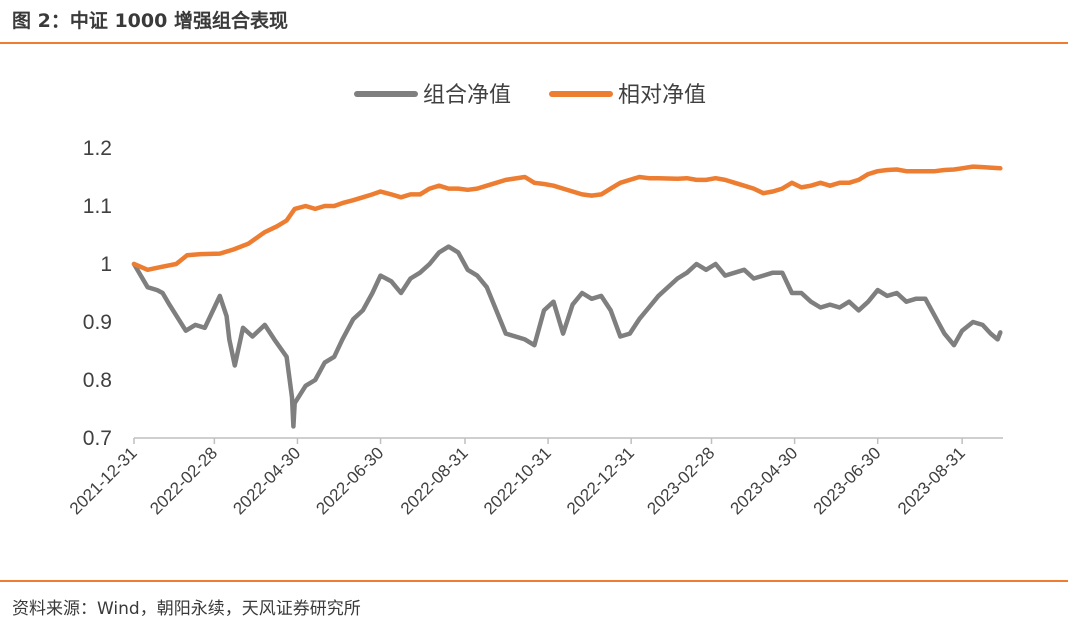 The height and width of the screenshot is (644, 1080). Describe the element at coordinates (97, 293) in the screenshot. I see `y-axis: 0.7 0.8 0.9 1 1.1 1.2` at that location.